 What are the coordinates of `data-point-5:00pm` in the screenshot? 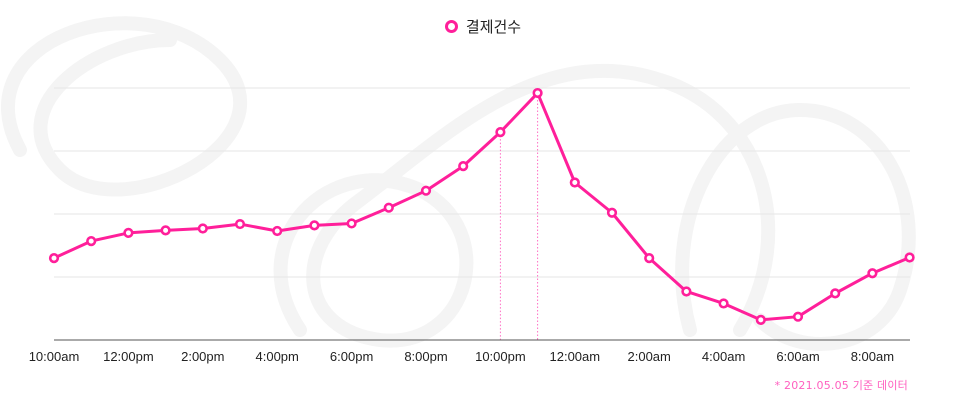 It's located at (314, 225).